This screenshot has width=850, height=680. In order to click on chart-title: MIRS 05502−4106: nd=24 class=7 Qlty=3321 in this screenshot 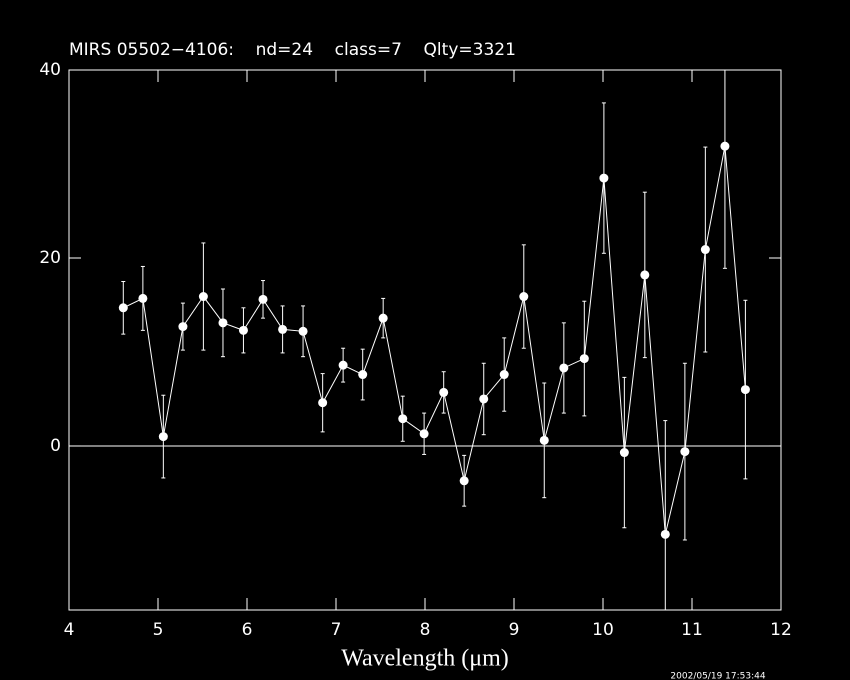, I will do `click(292, 50)`.